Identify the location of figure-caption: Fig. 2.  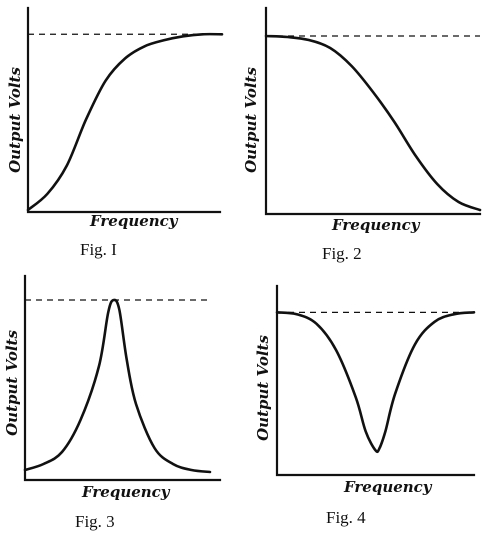
(342, 253).